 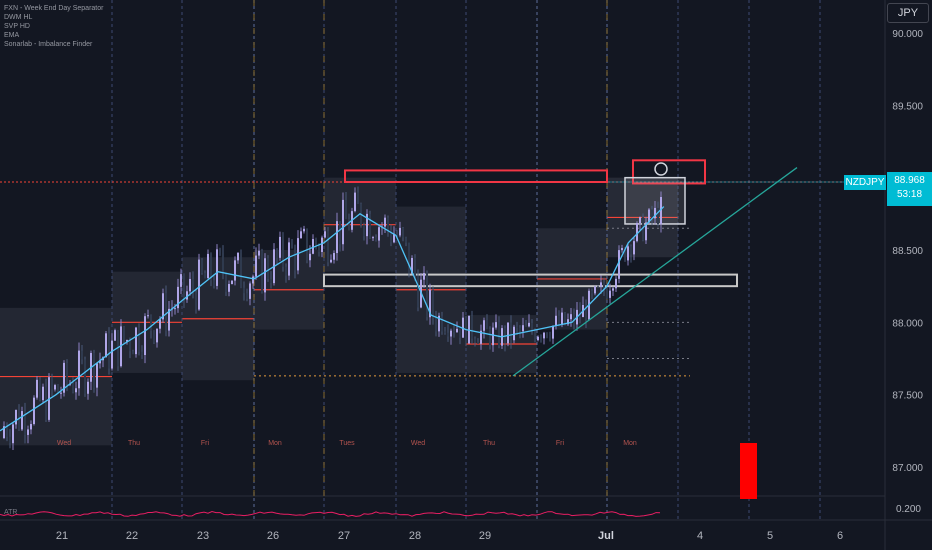 What do you see at coordinates (48, 44) in the screenshot?
I see `indicator-item: Sonarlab - Imbalance Finder` at bounding box center [48, 44].